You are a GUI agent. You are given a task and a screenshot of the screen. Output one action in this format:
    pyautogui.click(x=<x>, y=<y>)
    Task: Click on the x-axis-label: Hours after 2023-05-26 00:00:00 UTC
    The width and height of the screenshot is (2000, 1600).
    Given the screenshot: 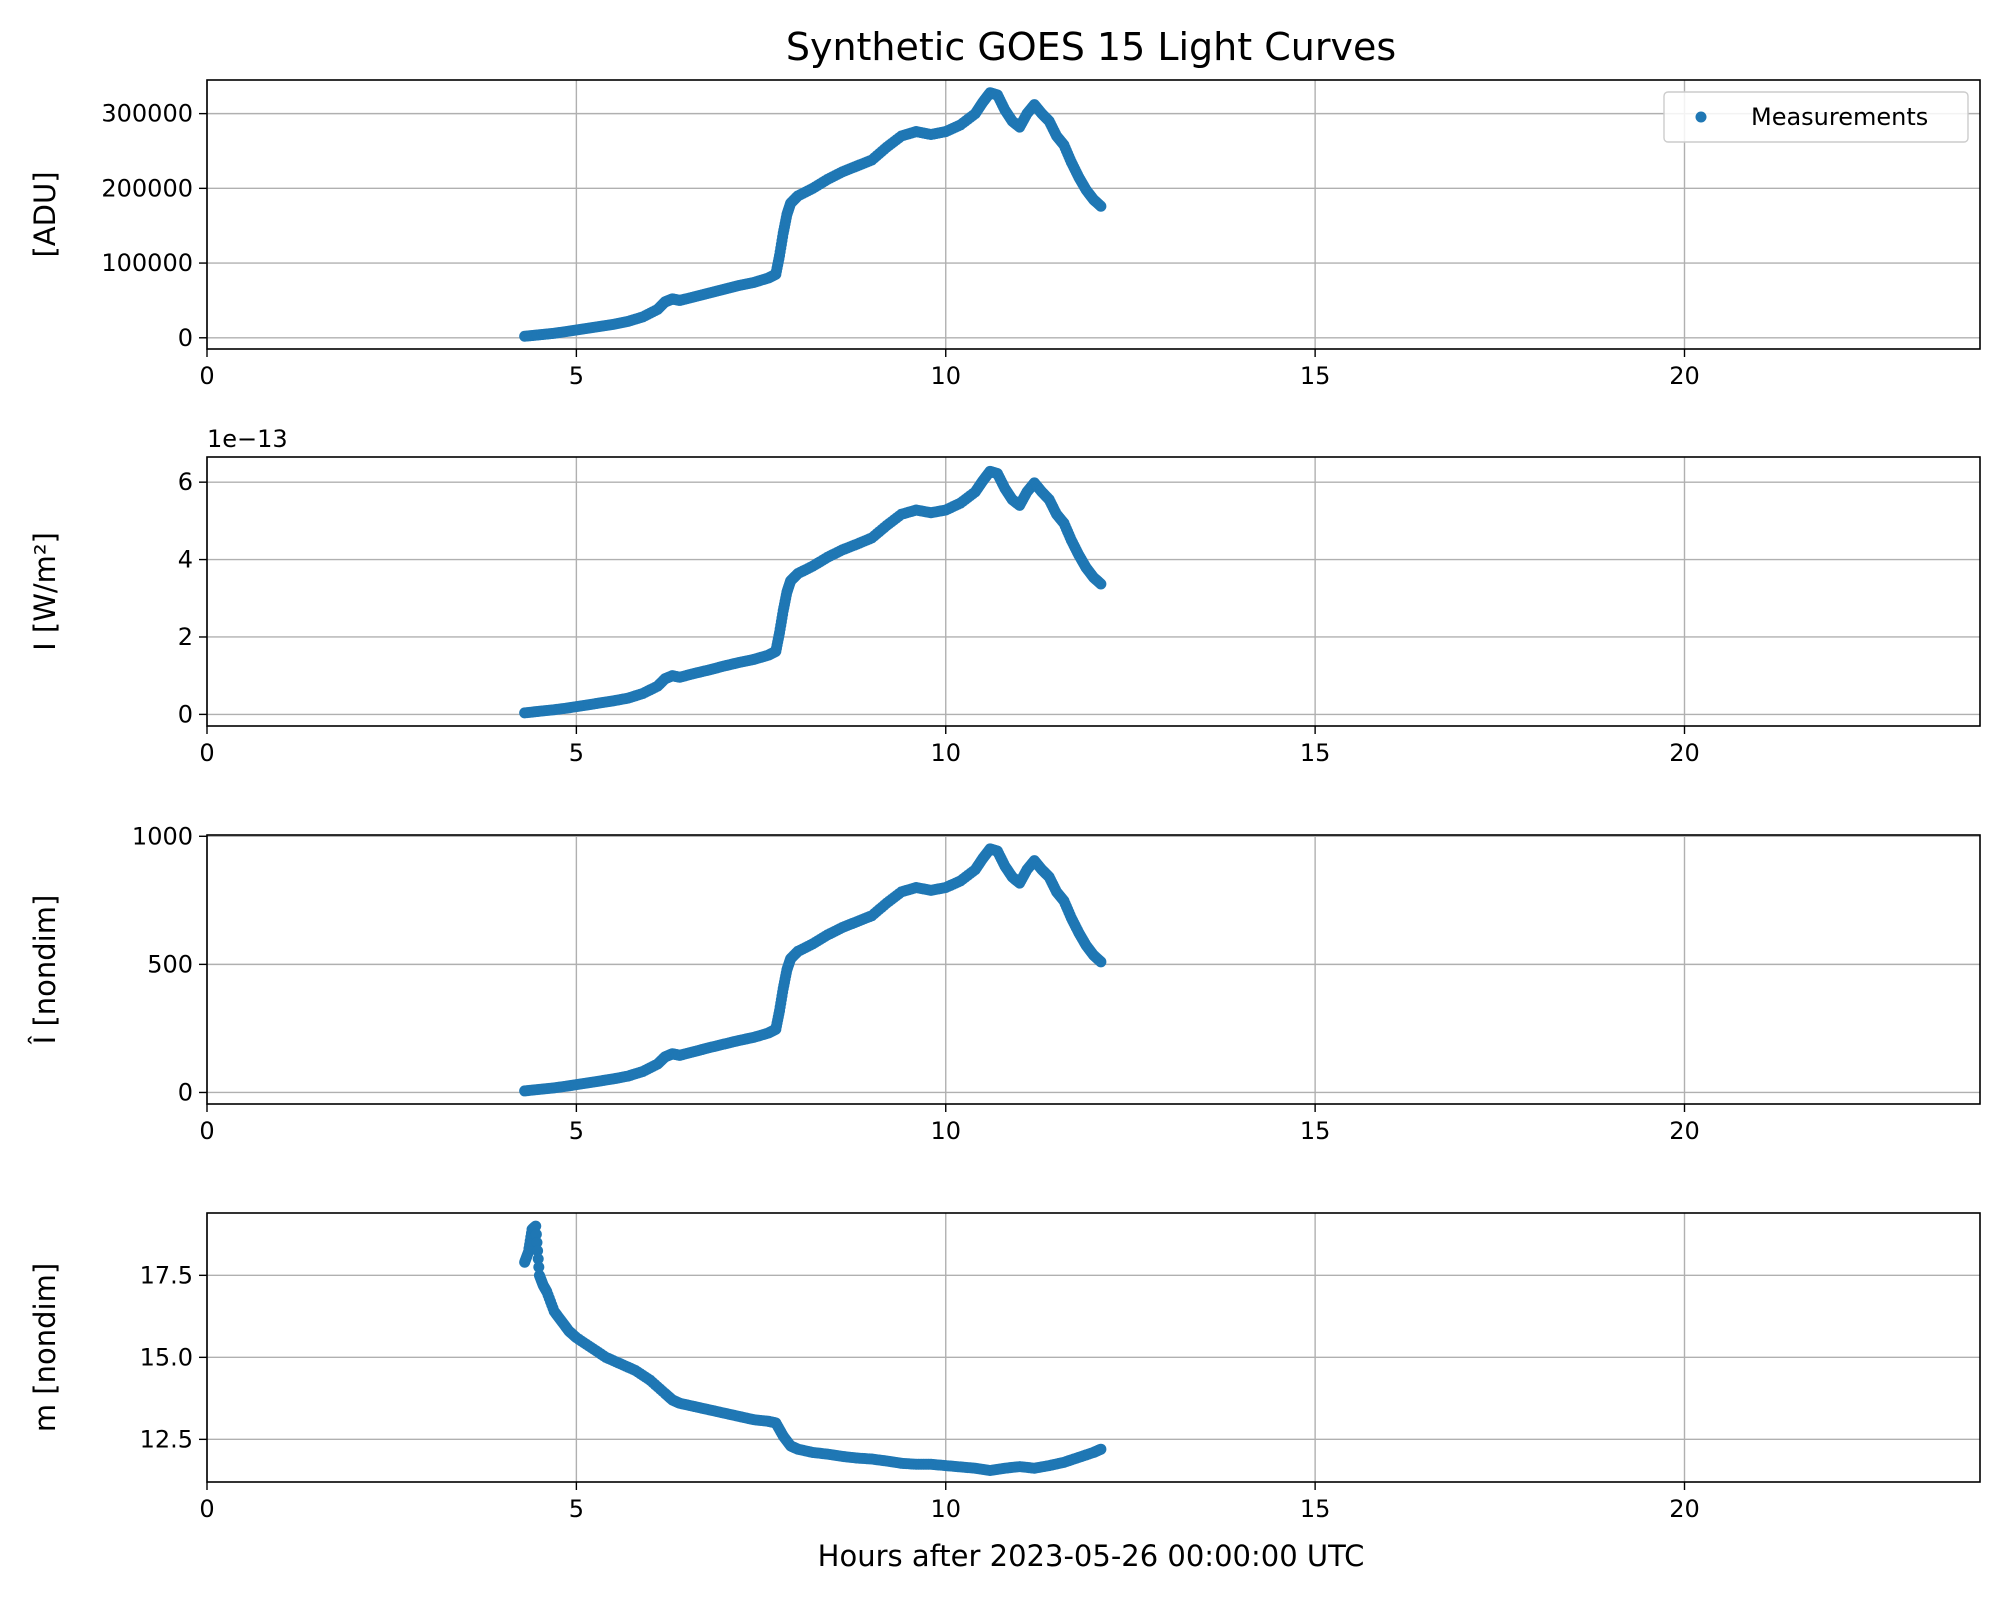 What is the action you would take?
    pyautogui.click(x=1091, y=1556)
    